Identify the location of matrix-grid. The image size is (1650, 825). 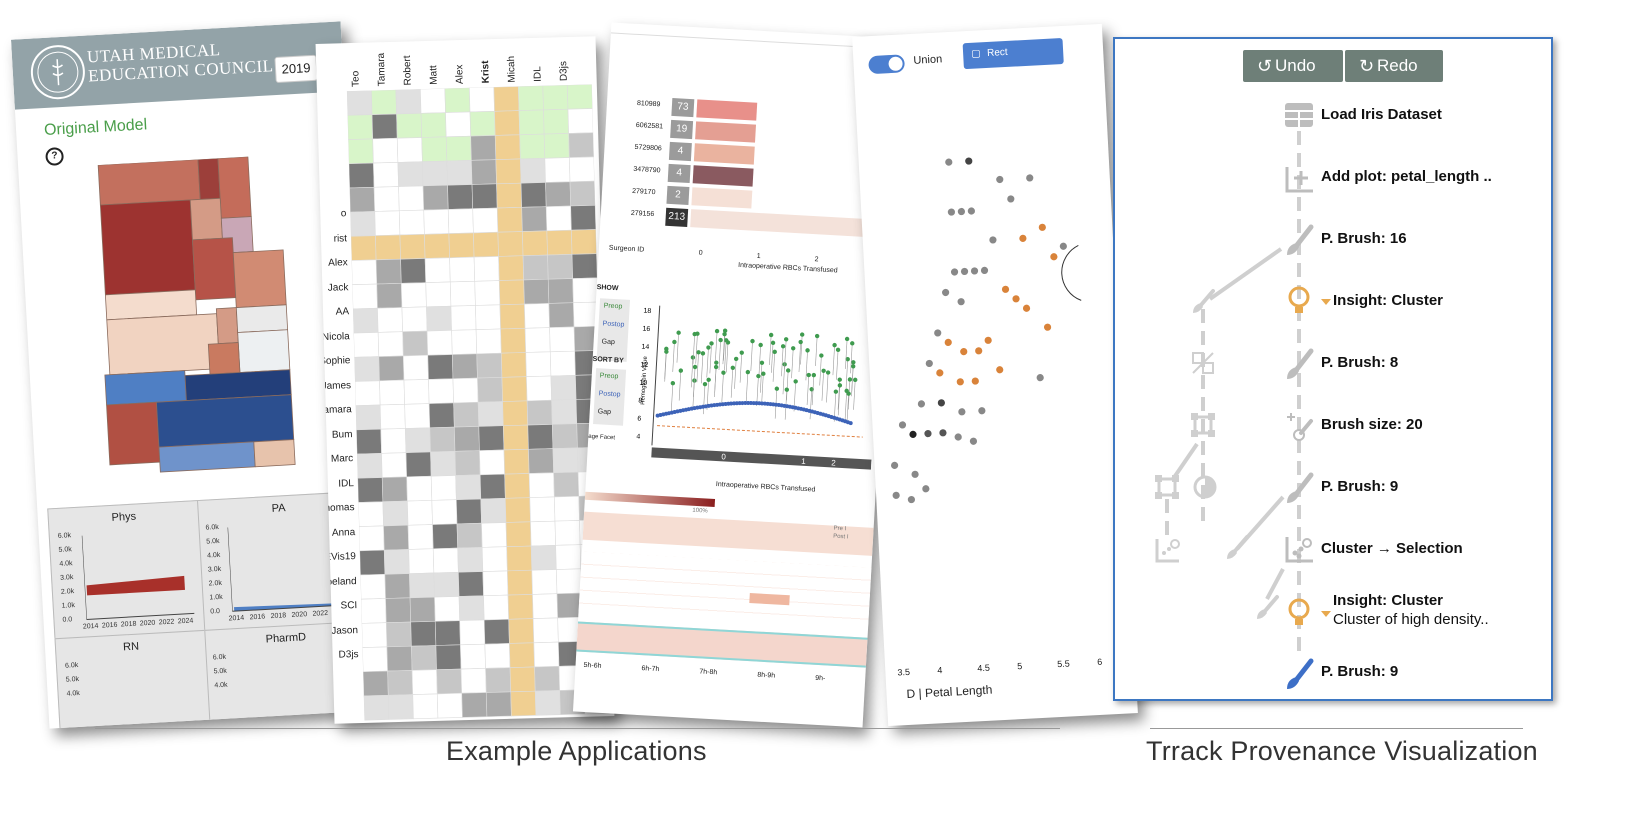
(478, 402).